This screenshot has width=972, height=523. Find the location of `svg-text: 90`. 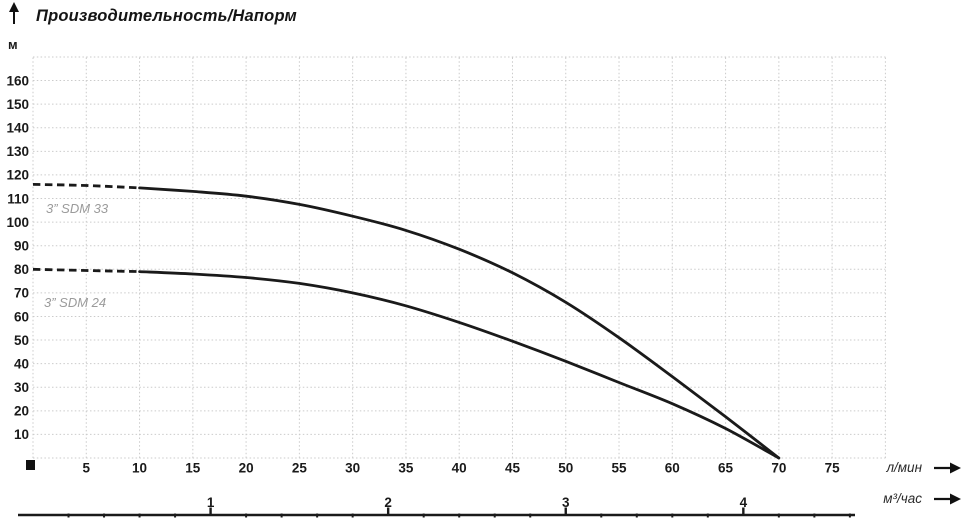

svg-text: 90 is located at coordinates (21, 245).